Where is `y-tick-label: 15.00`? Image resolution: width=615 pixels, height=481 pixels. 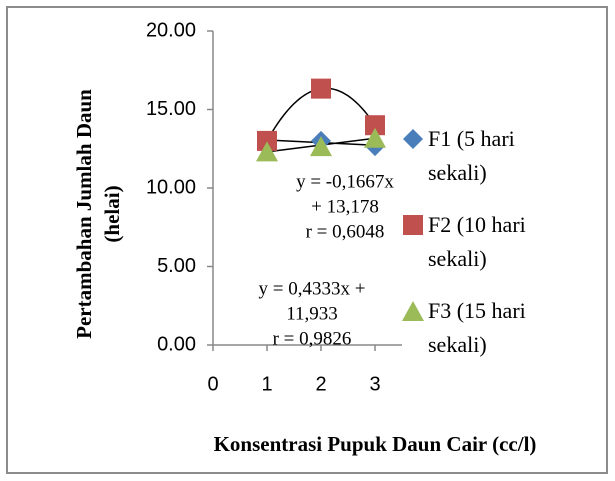
y-tick-label: 15.00 is located at coordinates (171, 109).